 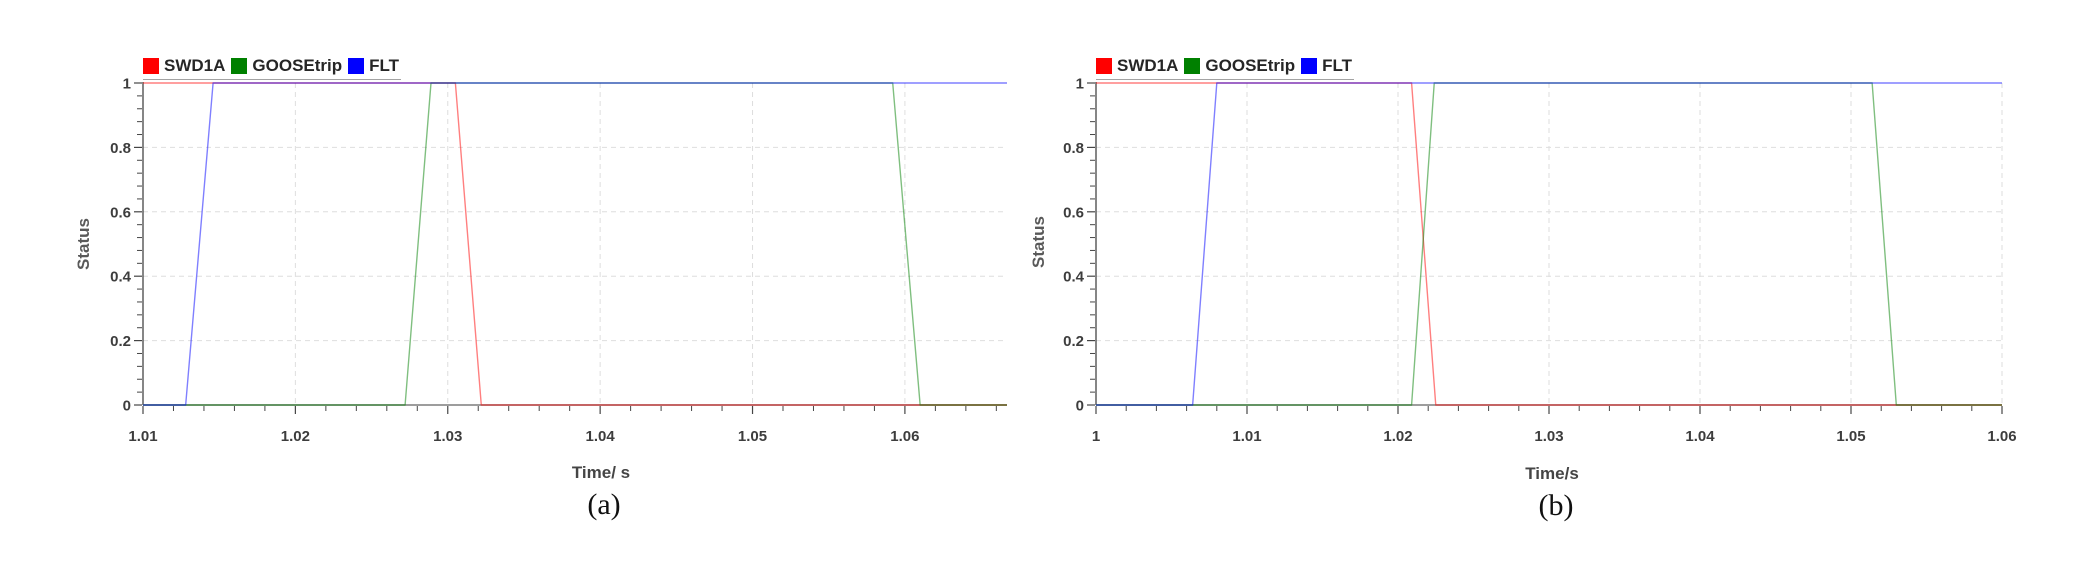 I want to click on chart-a-legend: SWD1A GOOSEtrip FLT, so click(x=272, y=68).